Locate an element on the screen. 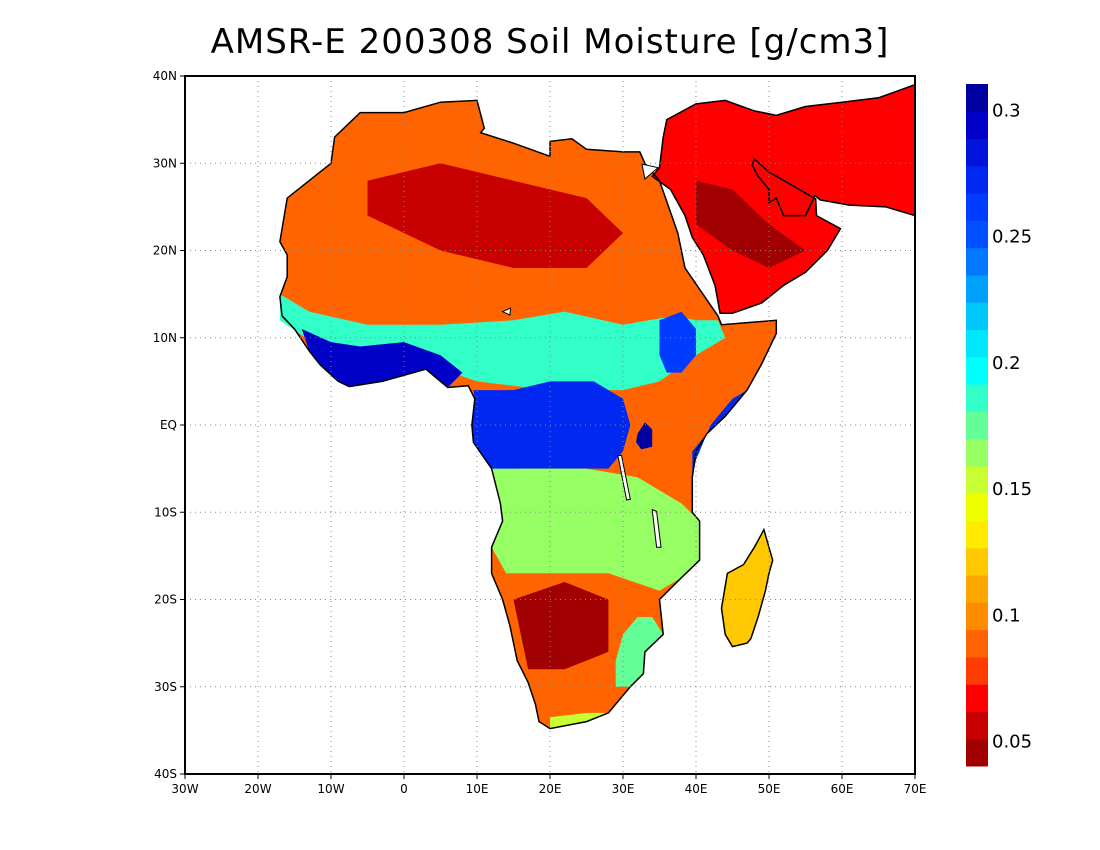 The width and height of the screenshot is (1100, 850). red-sea-gulf is located at coordinates (650, 171).